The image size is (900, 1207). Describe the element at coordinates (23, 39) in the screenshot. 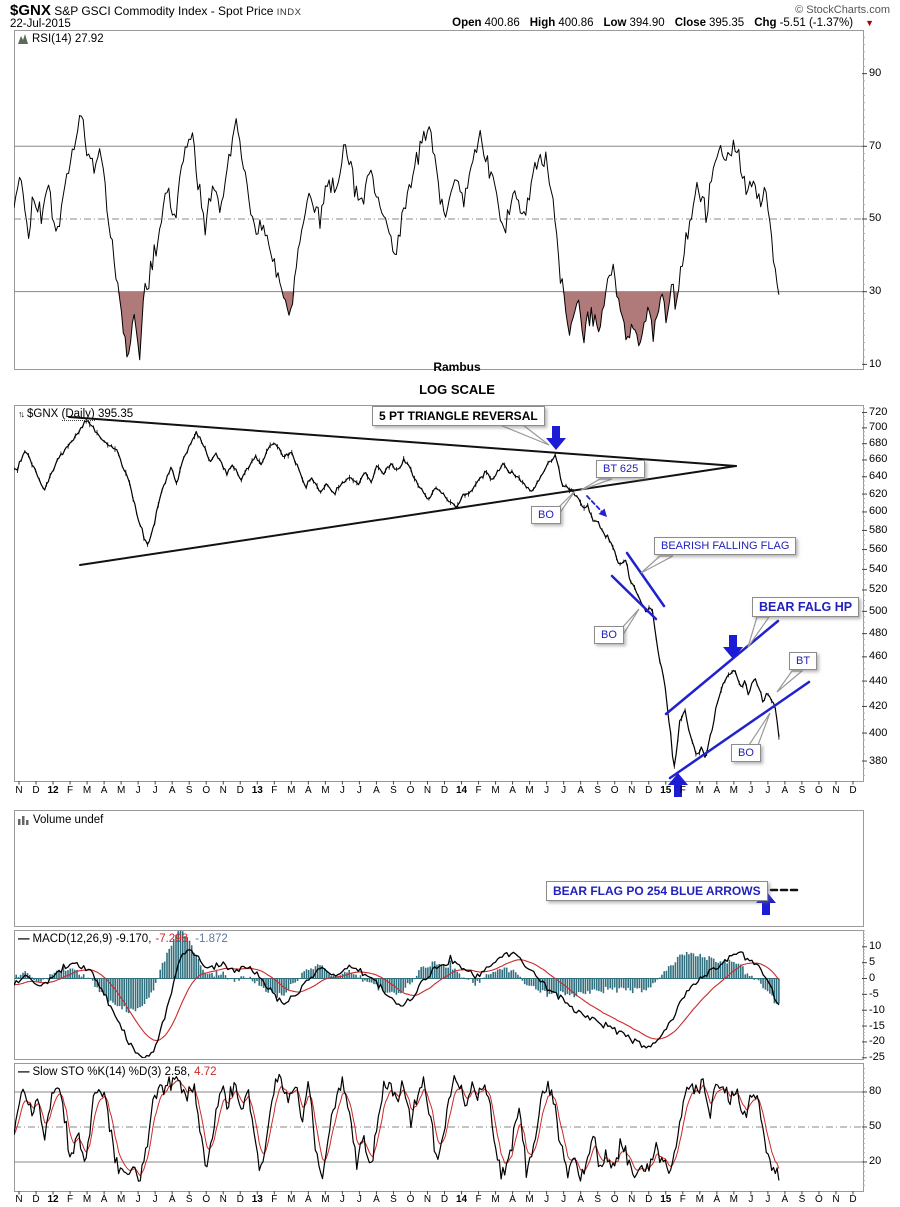

I see `area-chart-icon` at that location.